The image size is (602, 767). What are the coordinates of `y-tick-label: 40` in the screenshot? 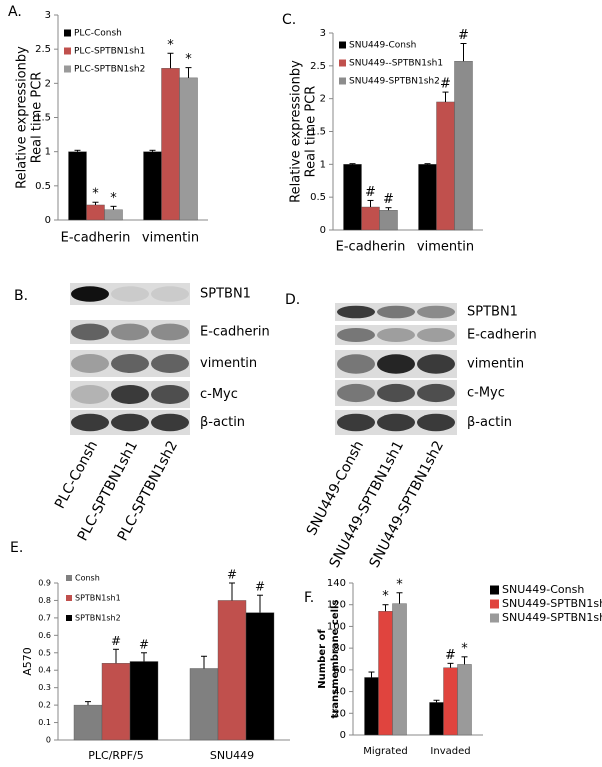 It's located at (339, 692).